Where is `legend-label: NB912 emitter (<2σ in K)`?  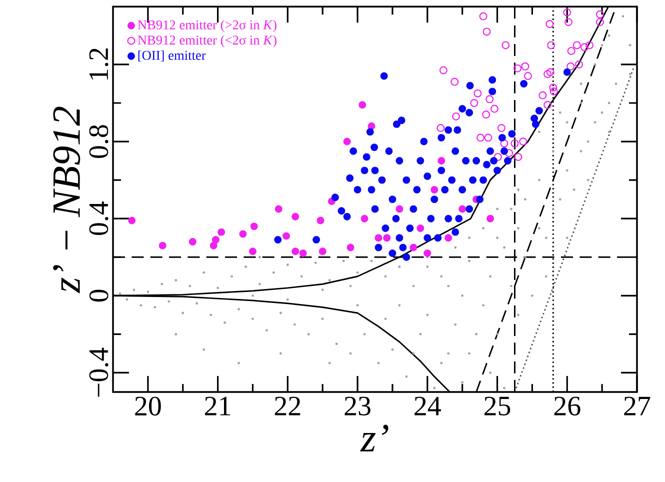 legend-label: NB912 emitter (<2σ in K) is located at coordinates (207, 41).